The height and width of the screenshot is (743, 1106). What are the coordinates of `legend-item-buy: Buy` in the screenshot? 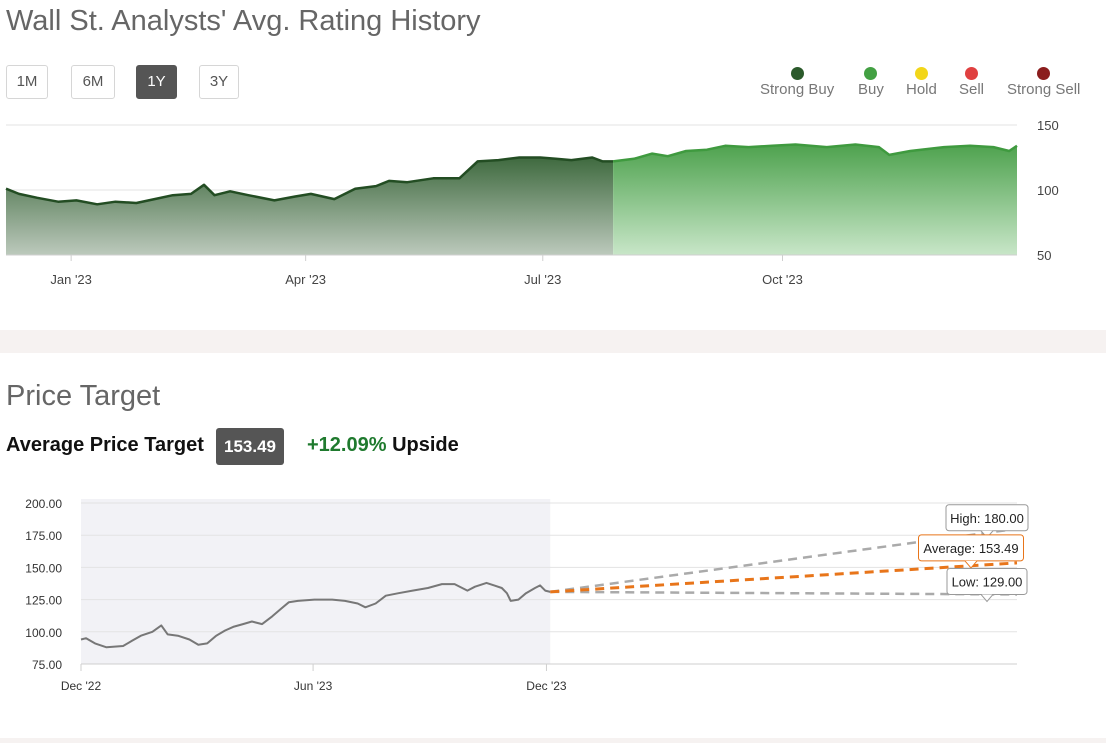 It's located at (871, 82).